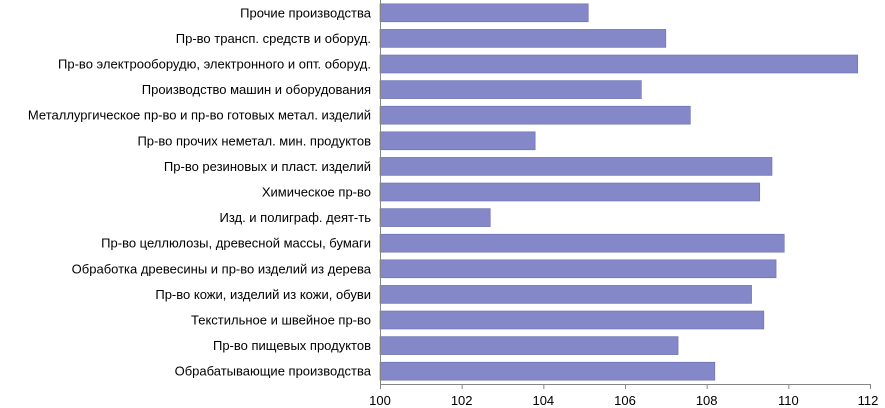 The image size is (885, 408). What do you see at coordinates (868, 400) in the screenshot?
I see `x-tick-label-7: 112` at bounding box center [868, 400].